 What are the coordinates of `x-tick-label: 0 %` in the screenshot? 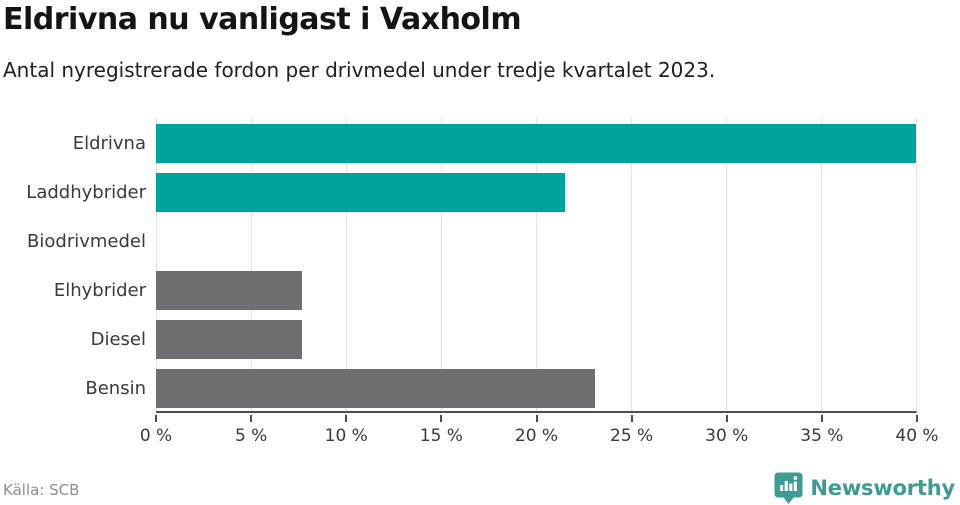 It's located at (156, 436).